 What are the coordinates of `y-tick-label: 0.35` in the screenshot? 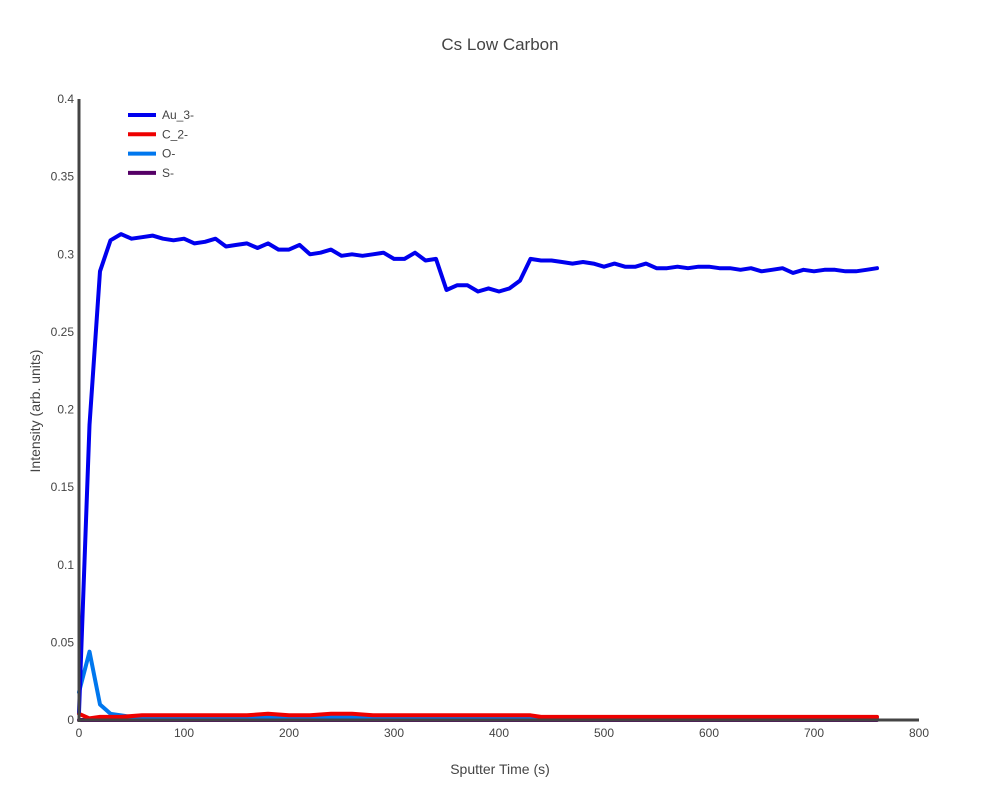 It's located at (63, 177).